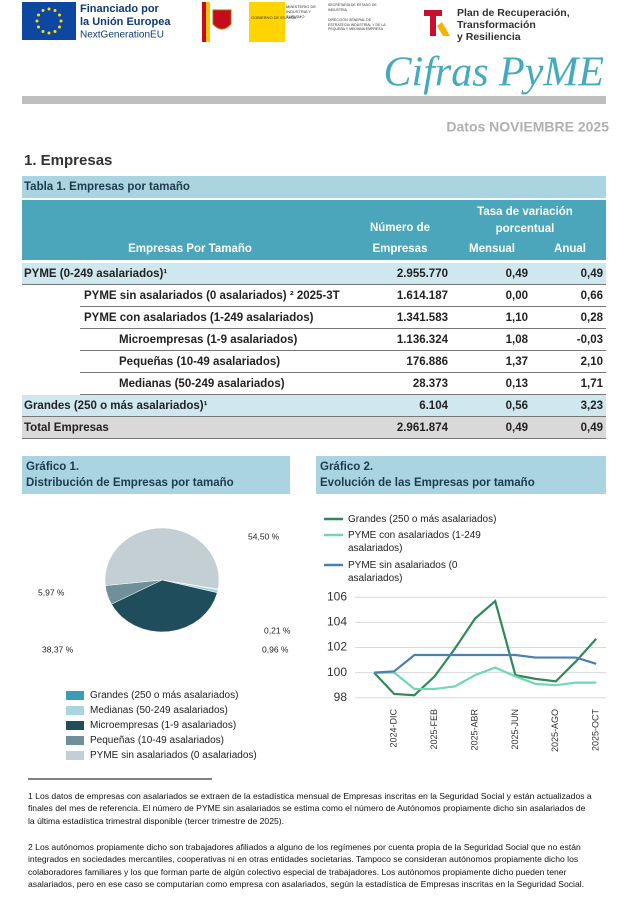  I want to click on gov-ministry-wrap: MINISTERIO DE INDUSTRIA Y TURISMO, so click(301, 11).